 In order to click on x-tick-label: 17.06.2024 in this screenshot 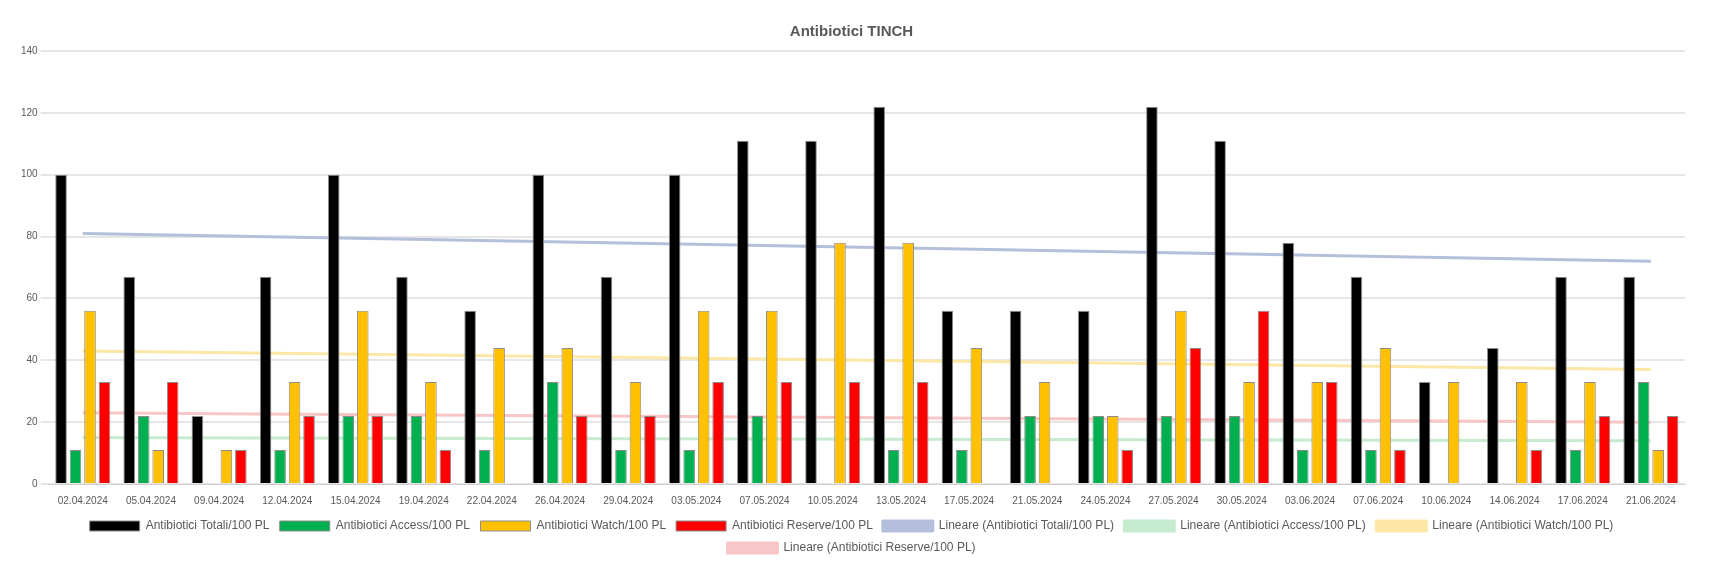, I will do `click(1583, 500)`.